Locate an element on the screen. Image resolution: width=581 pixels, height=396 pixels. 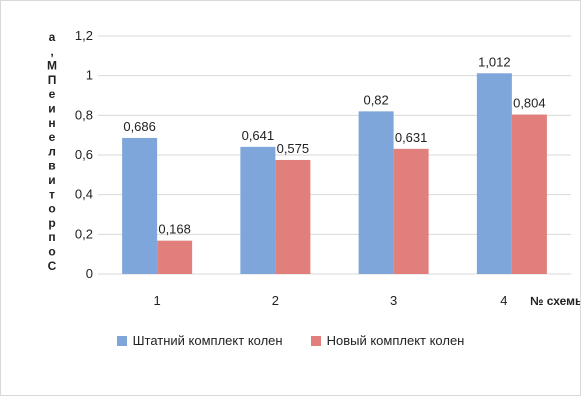
y-tick-label: 0,4 is located at coordinates (84, 194).